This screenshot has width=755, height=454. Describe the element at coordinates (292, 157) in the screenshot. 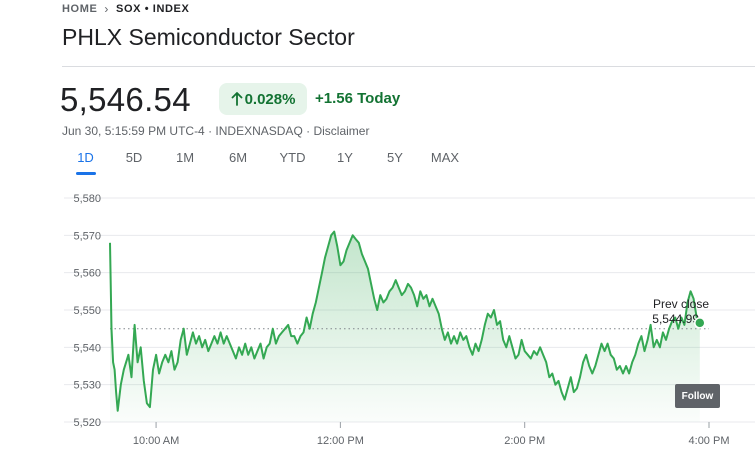

I see `tab-ytd: YTD` at that location.